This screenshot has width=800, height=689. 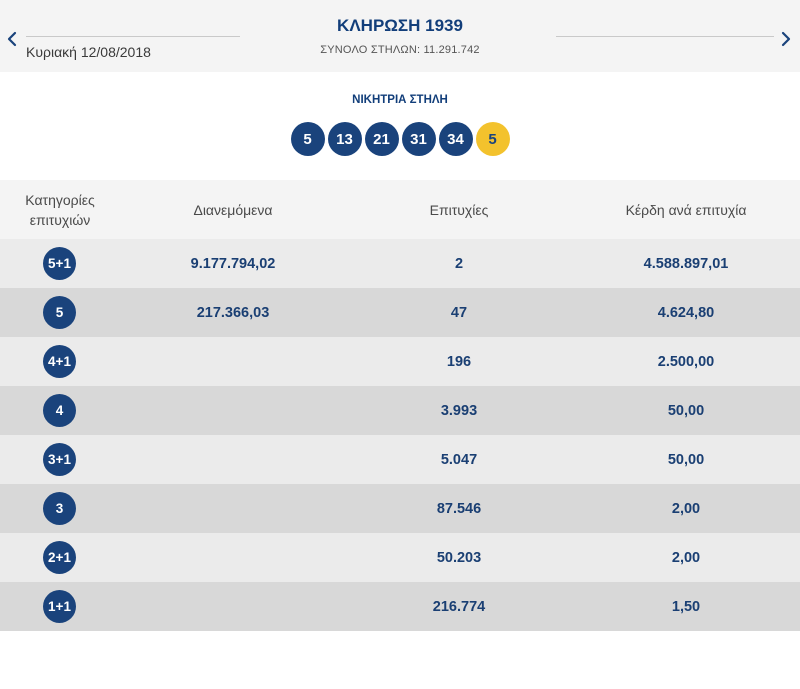 What do you see at coordinates (60, 209) in the screenshot?
I see `header-category: Κατηγορίες επιτυχιών` at bounding box center [60, 209].